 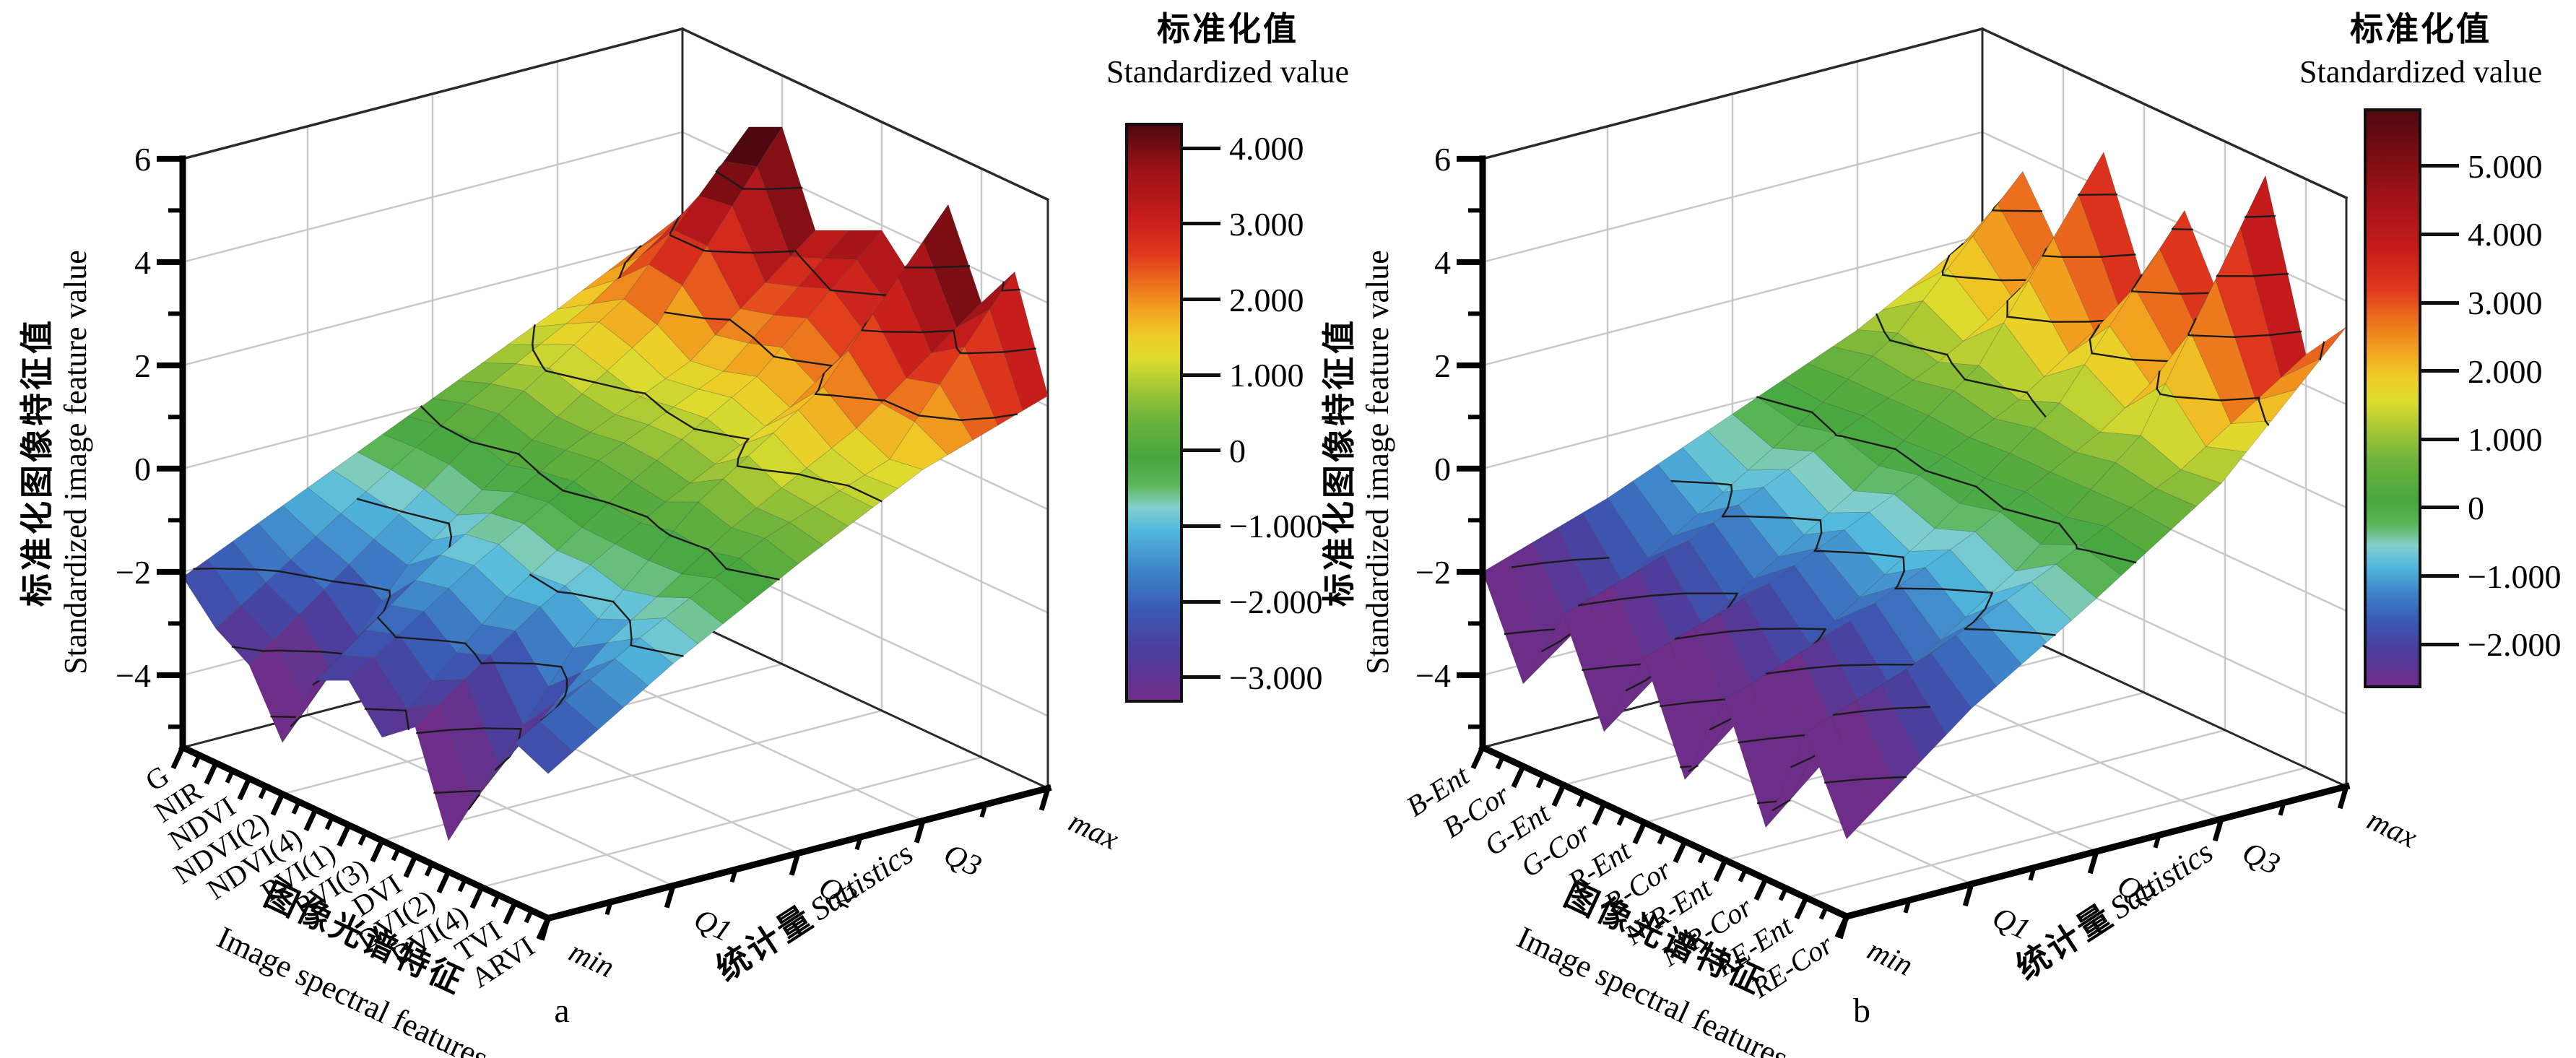 I want to click on colorbar-b: 5.000 4.000 3.000 2.000 1.000 0 −1.000 −2.000, so click(x=2470, y=398).